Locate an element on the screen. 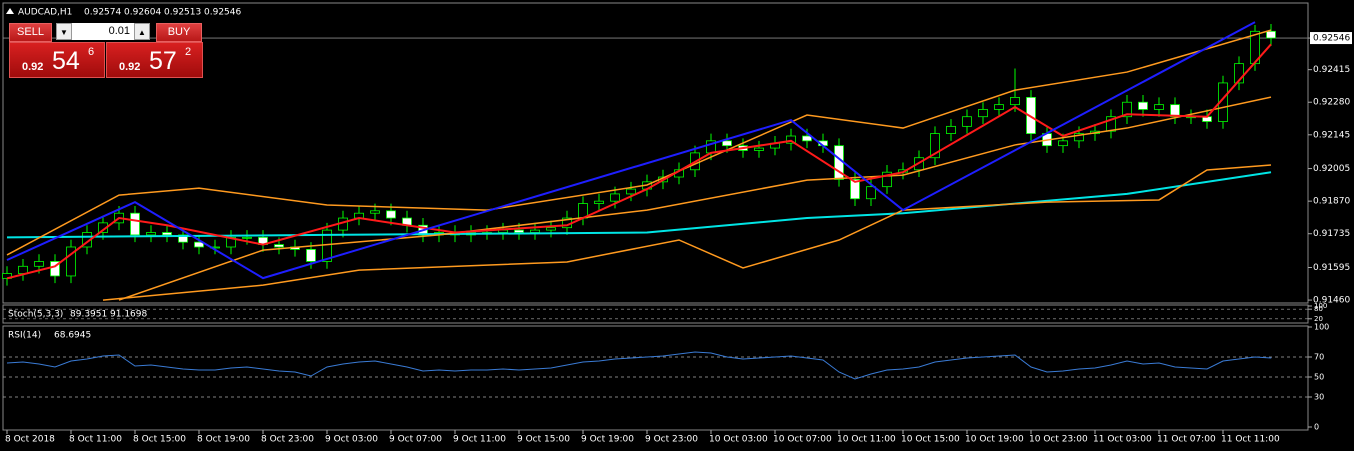 This screenshot has height=451, width=1354. x-tick-label: 10 Oct 19:00 is located at coordinates (994, 440).